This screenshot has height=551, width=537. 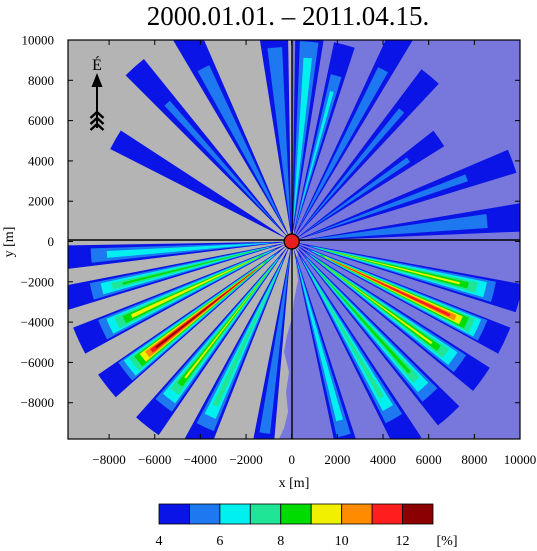 What do you see at coordinates (41, 160) in the screenshot?
I see `y-tick-label: 4000` at bounding box center [41, 160].